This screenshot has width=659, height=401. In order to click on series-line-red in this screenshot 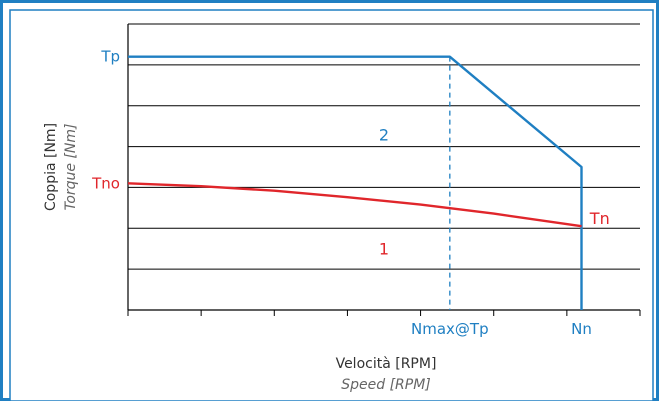, I will do `click(354, 205)`.